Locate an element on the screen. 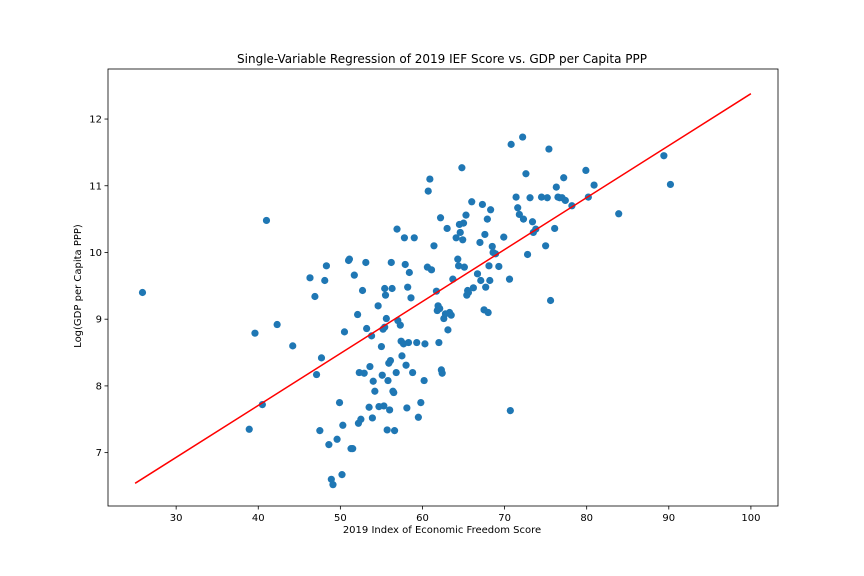 Image resolution: width=864 pixels, height=576 pixels. x-tick-label: 30 is located at coordinates (176, 518).